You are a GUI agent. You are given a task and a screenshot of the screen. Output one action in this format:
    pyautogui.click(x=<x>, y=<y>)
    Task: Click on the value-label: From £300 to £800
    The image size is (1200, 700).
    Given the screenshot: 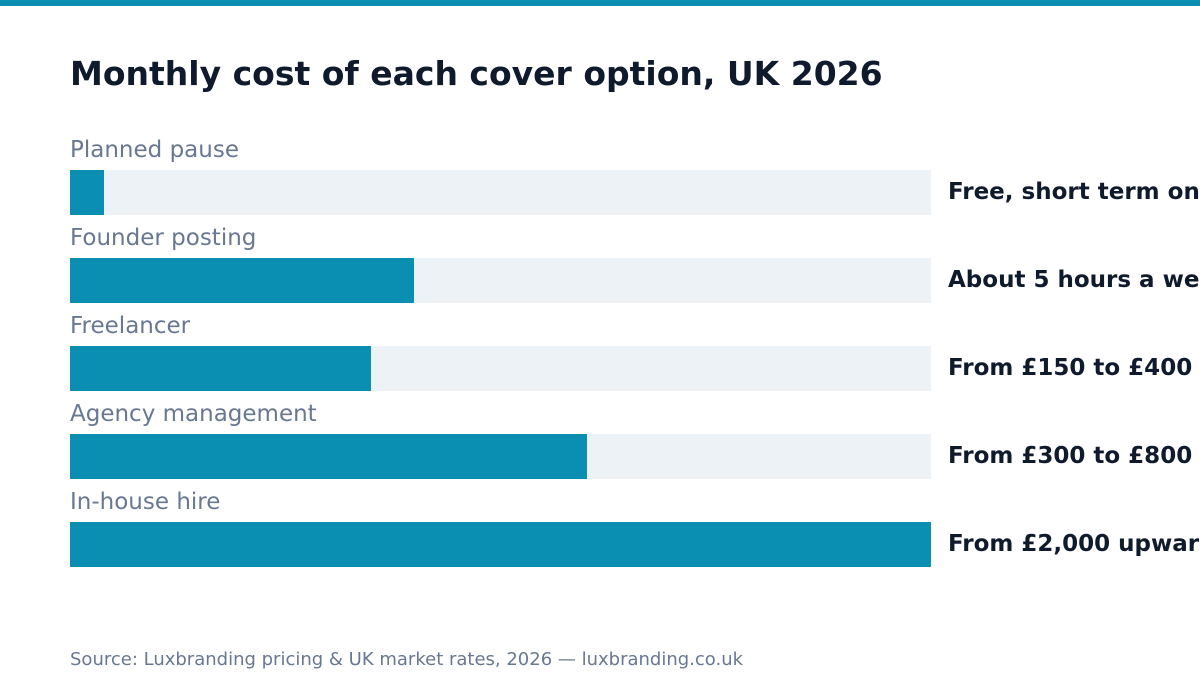 What is the action you would take?
    pyautogui.click(x=1070, y=456)
    